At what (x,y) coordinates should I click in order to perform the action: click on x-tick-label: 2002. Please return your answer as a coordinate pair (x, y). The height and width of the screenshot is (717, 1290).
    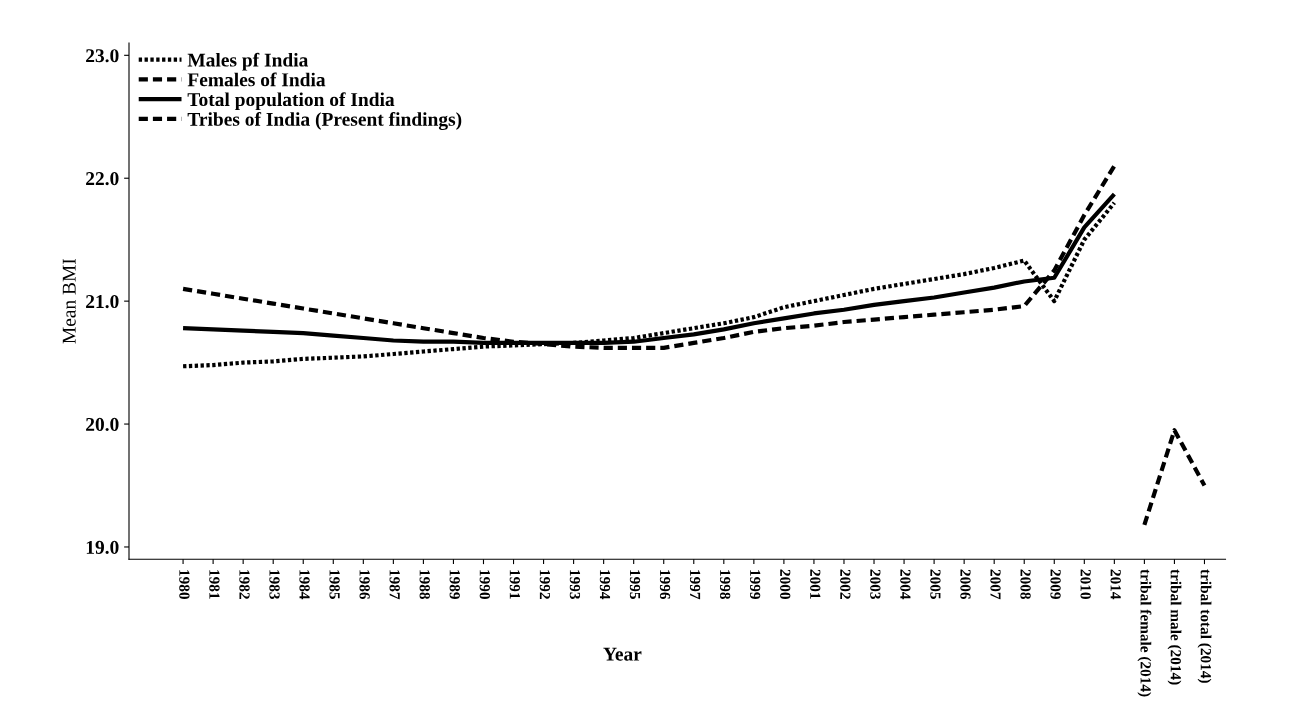
    Looking at the image, I should click on (845, 584).